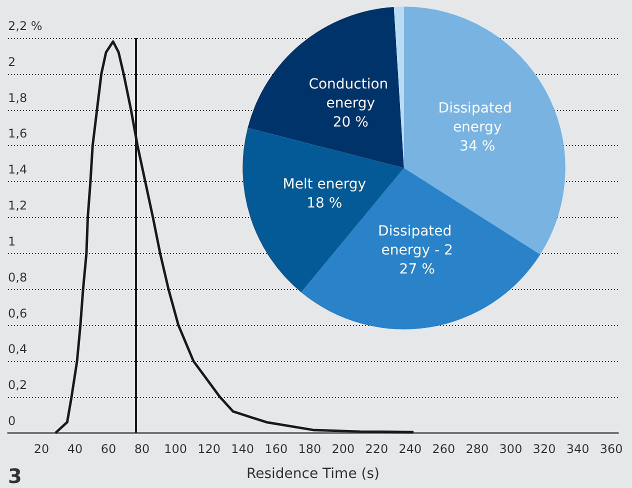  What do you see at coordinates (176, 449) in the screenshot?
I see `x-tick-label: 100` at bounding box center [176, 449].